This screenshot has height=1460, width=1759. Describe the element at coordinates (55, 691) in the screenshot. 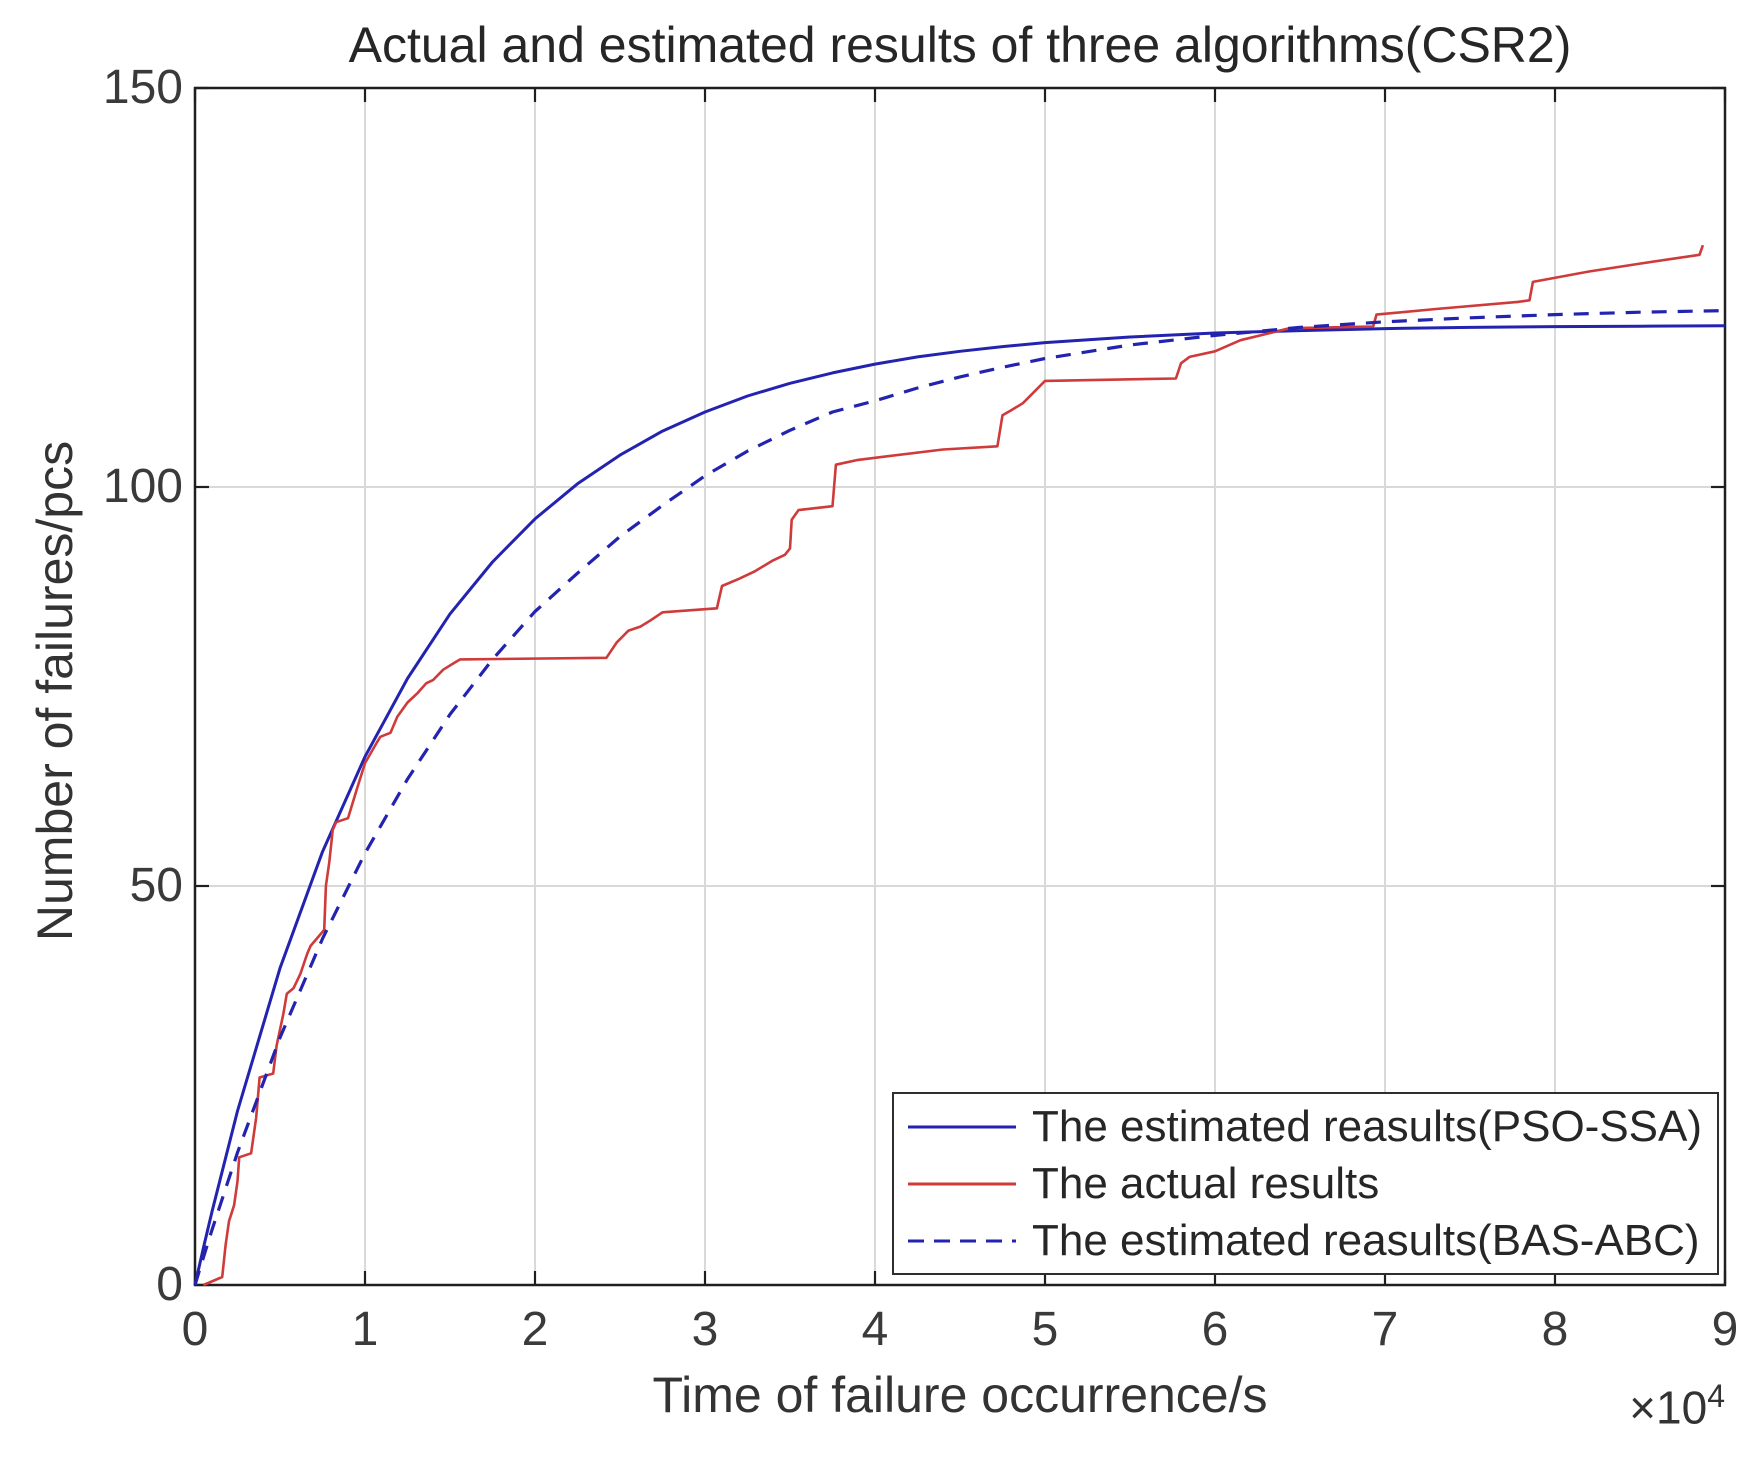

I see `y-axis-label: Number of failures/pcs` at that location.